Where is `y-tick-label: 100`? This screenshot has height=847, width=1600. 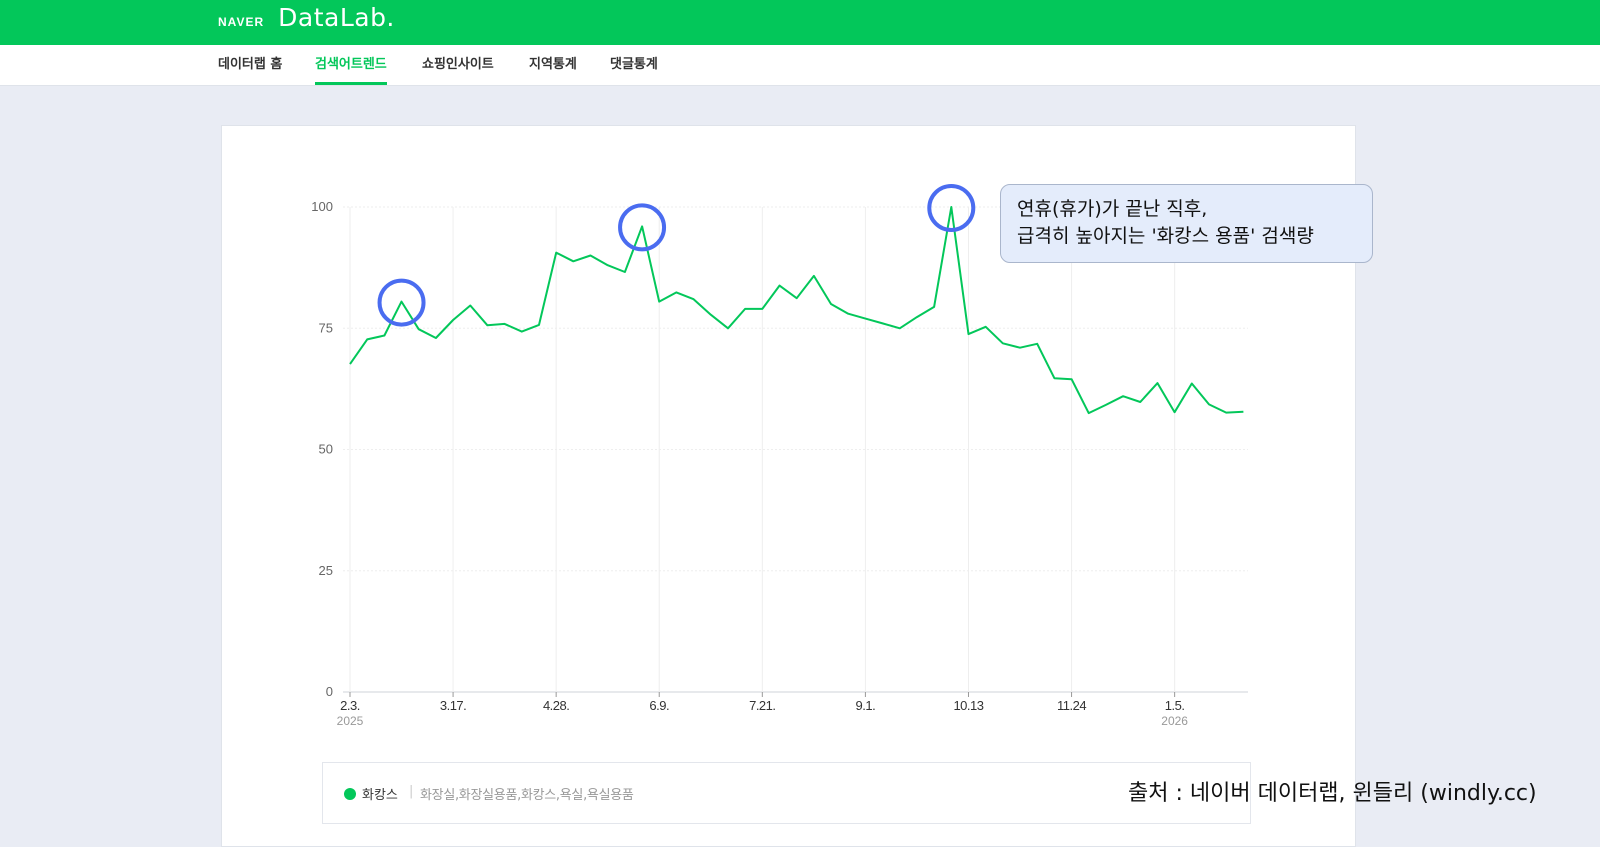 y-tick-label: 100 is located at coordinates (322, 206).